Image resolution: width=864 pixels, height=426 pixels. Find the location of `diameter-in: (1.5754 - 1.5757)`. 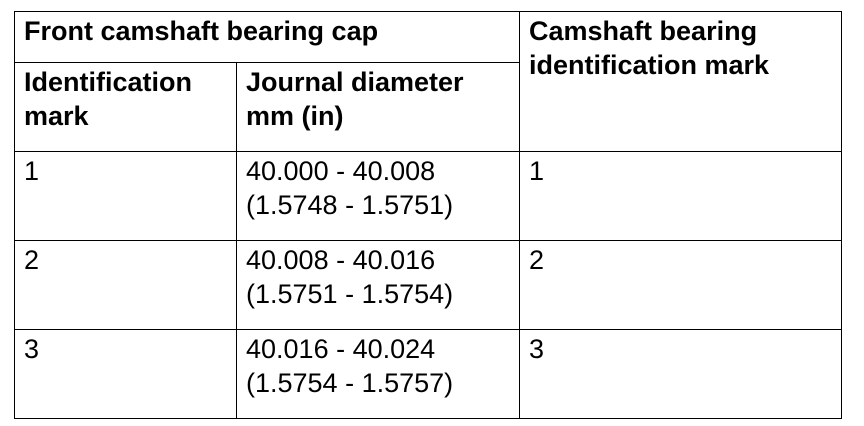

diameter-in: (1.5754 - 1.5757) is located at coordinates (350, 383).